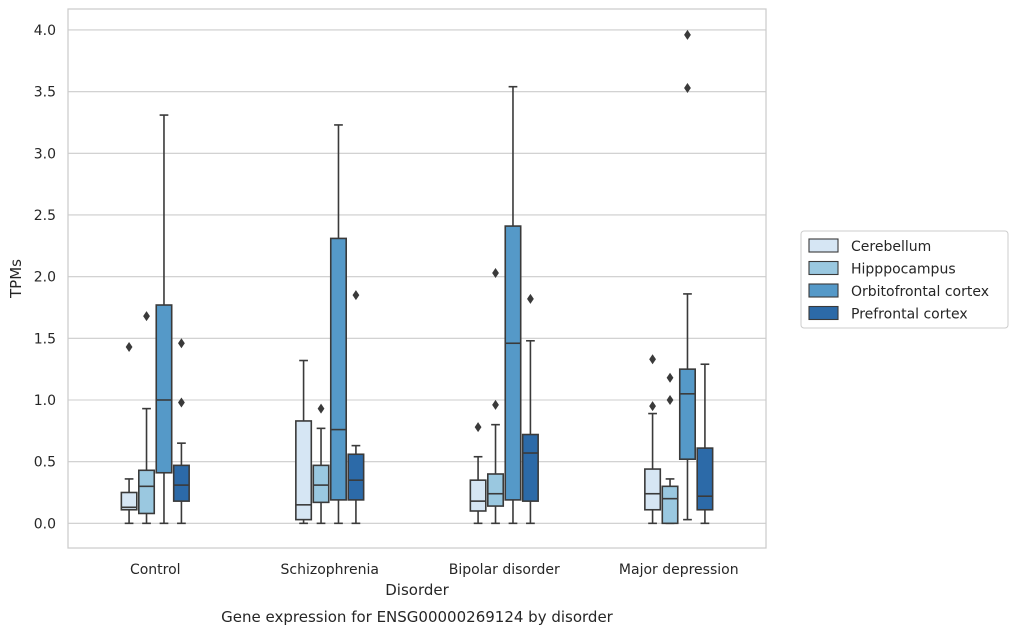 Image resolution: width=1018 pixels, height=634 pixels. What do you see at coordinates (330, 570) in the screenshot?
I see `x-tick-label: Schizophrenia` at bounding box center [330, 570].